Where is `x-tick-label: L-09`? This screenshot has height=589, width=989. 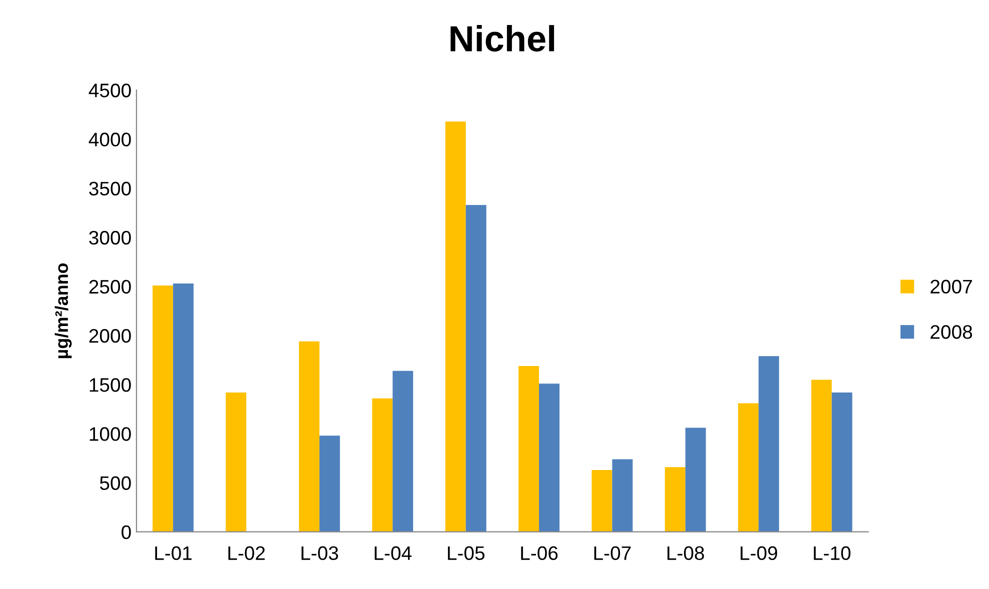
x-tick-label: L-09 is located at coordinates (759, 553).